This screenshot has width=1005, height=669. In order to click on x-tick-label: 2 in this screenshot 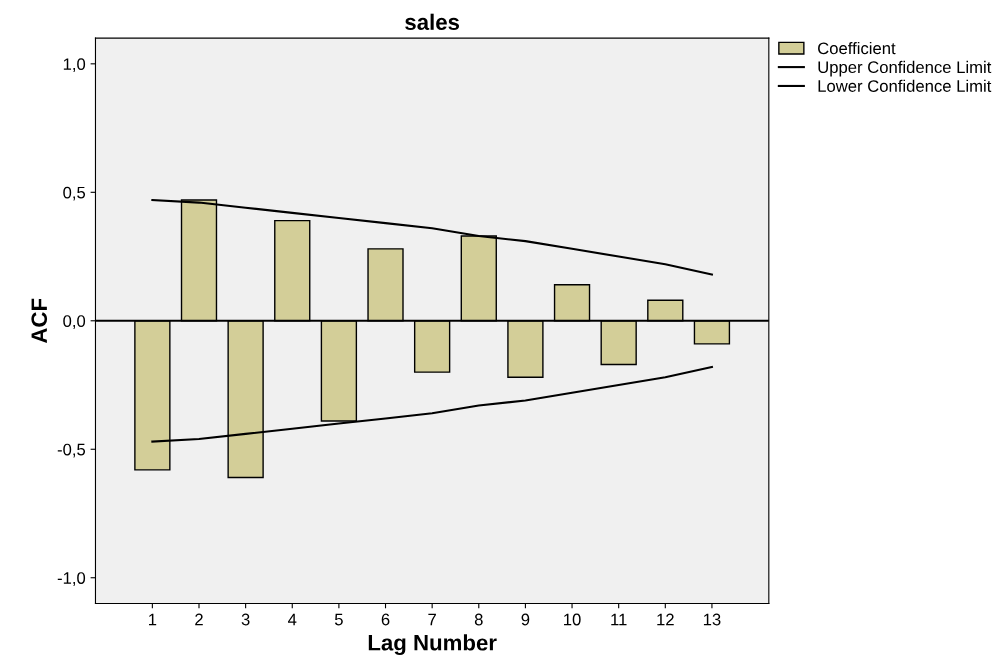, I will do `click(199, 619)`.